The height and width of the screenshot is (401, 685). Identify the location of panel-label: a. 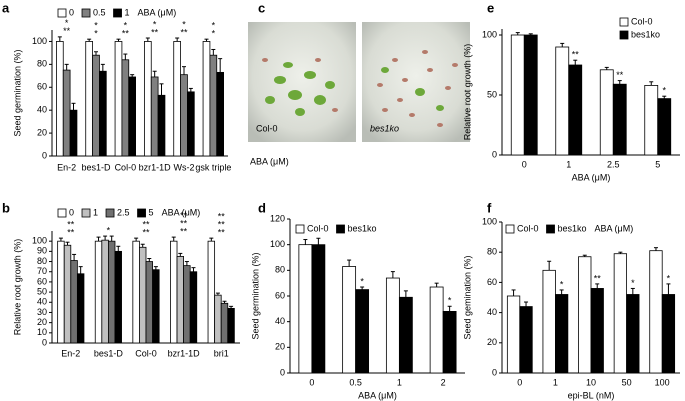
(6, 7).